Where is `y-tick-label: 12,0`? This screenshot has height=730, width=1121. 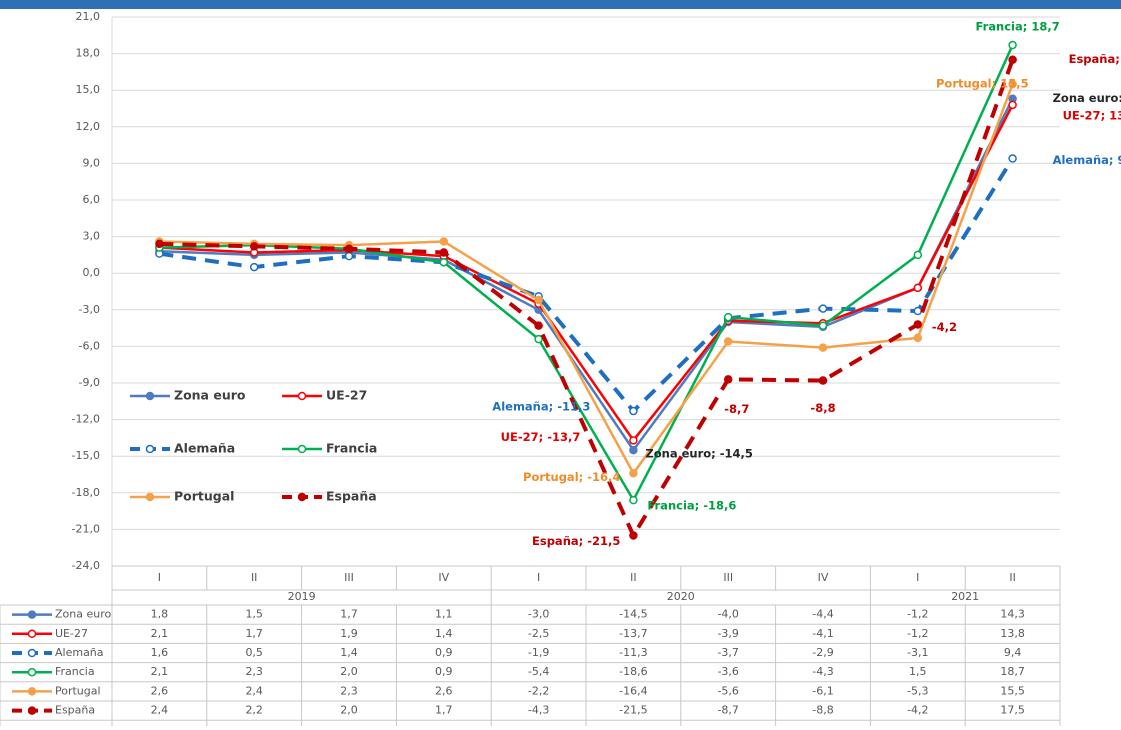 y-tick-label: 12,0 is located at coordinates (88, 126).